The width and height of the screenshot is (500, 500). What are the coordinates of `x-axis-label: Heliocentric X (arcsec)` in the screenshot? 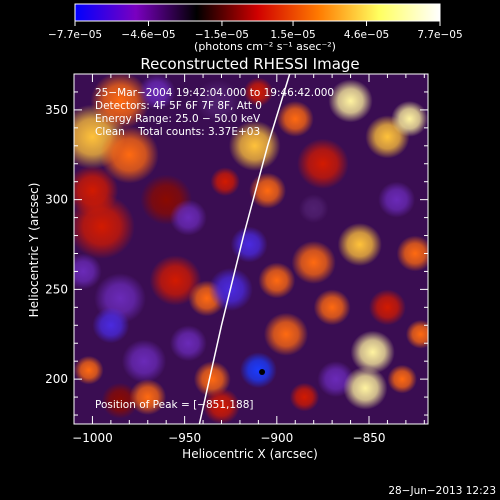 It's located at (250, 454).